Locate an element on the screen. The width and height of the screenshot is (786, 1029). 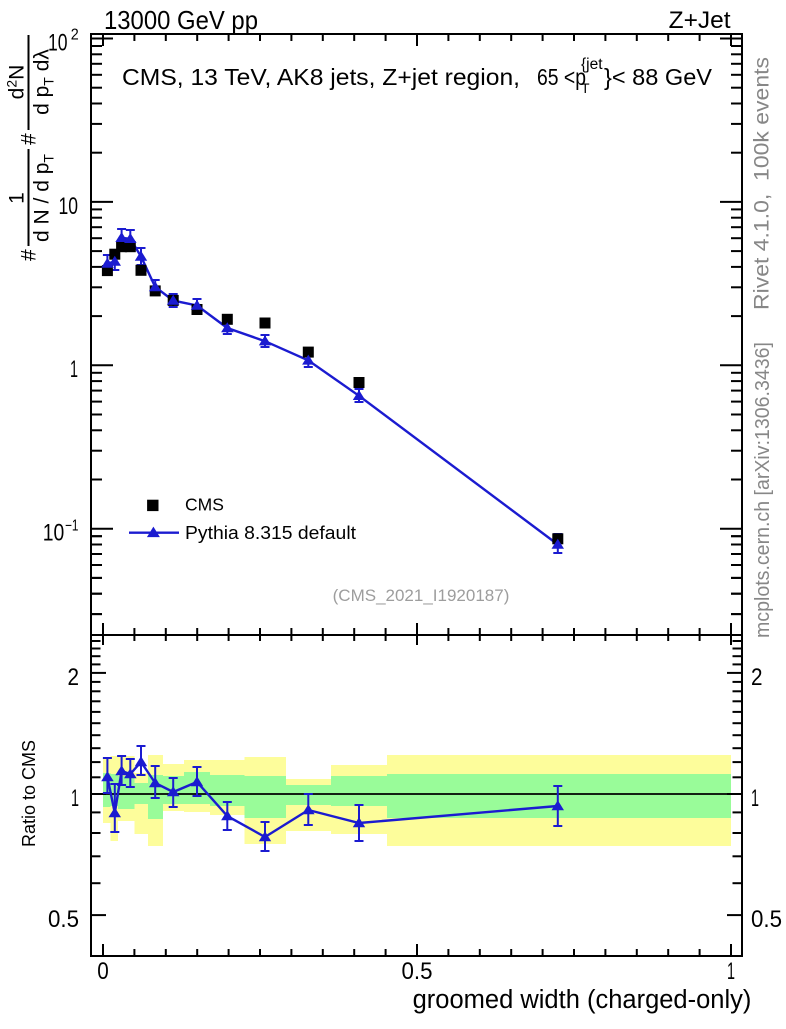
svg-text: d N / d pT is located at coordinates (44, 198).